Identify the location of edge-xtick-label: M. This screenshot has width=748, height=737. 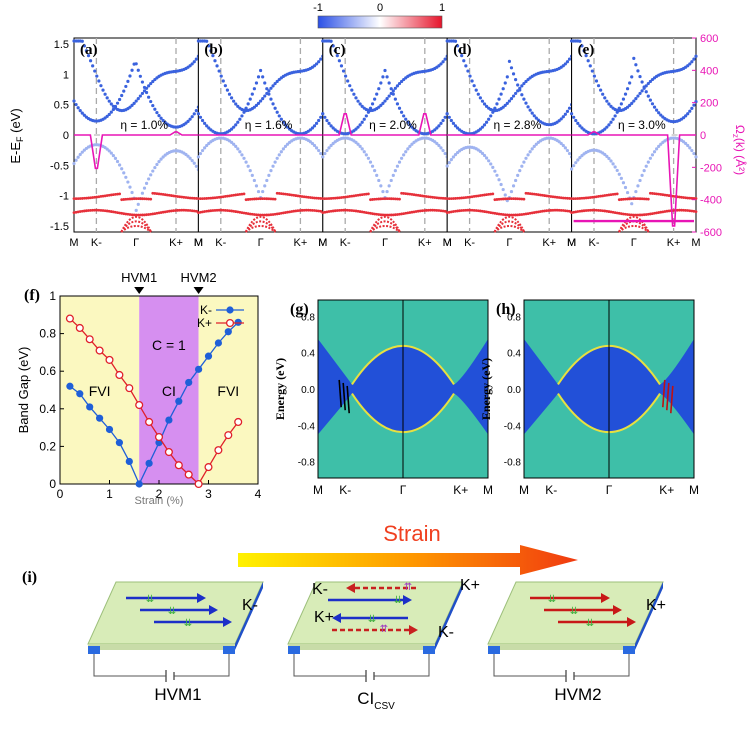
(524, 490).